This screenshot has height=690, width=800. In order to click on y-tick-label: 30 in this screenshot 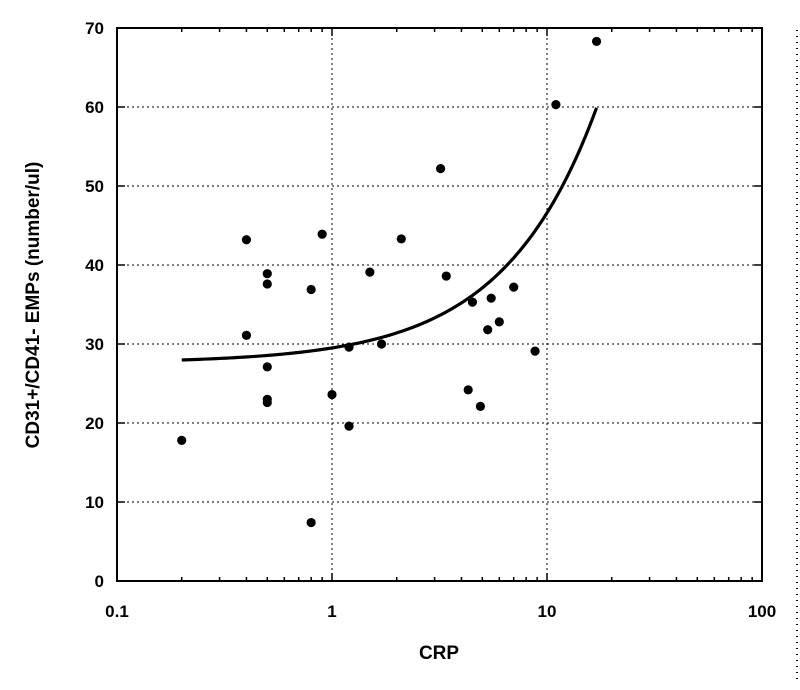, I will do `click(94, 344)`.